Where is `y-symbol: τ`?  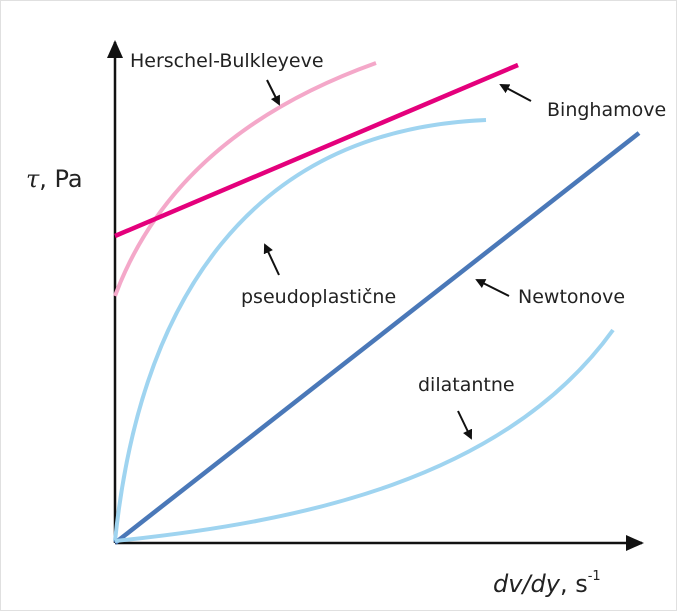 y-symbol: τ is located at coordinates (33, 179).